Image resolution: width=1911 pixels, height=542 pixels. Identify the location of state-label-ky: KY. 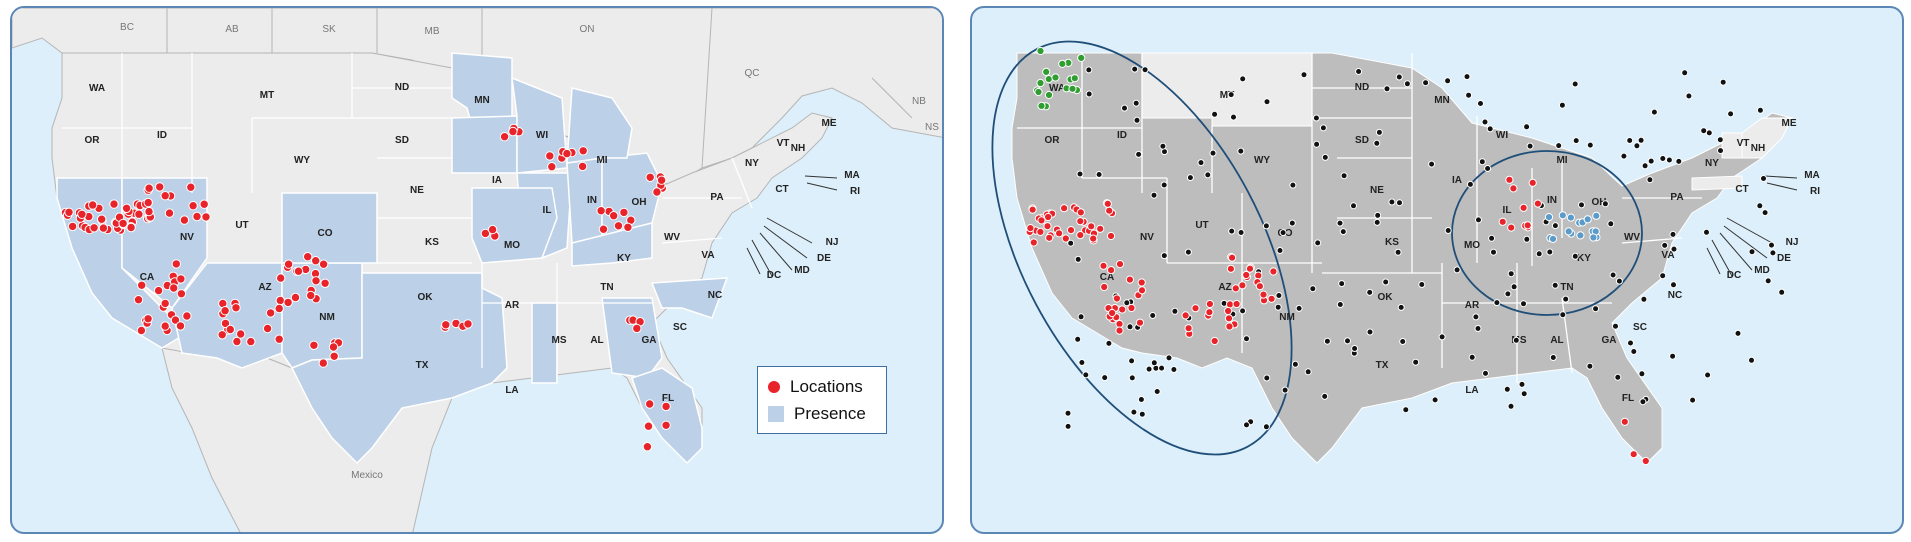
(1584, 258).